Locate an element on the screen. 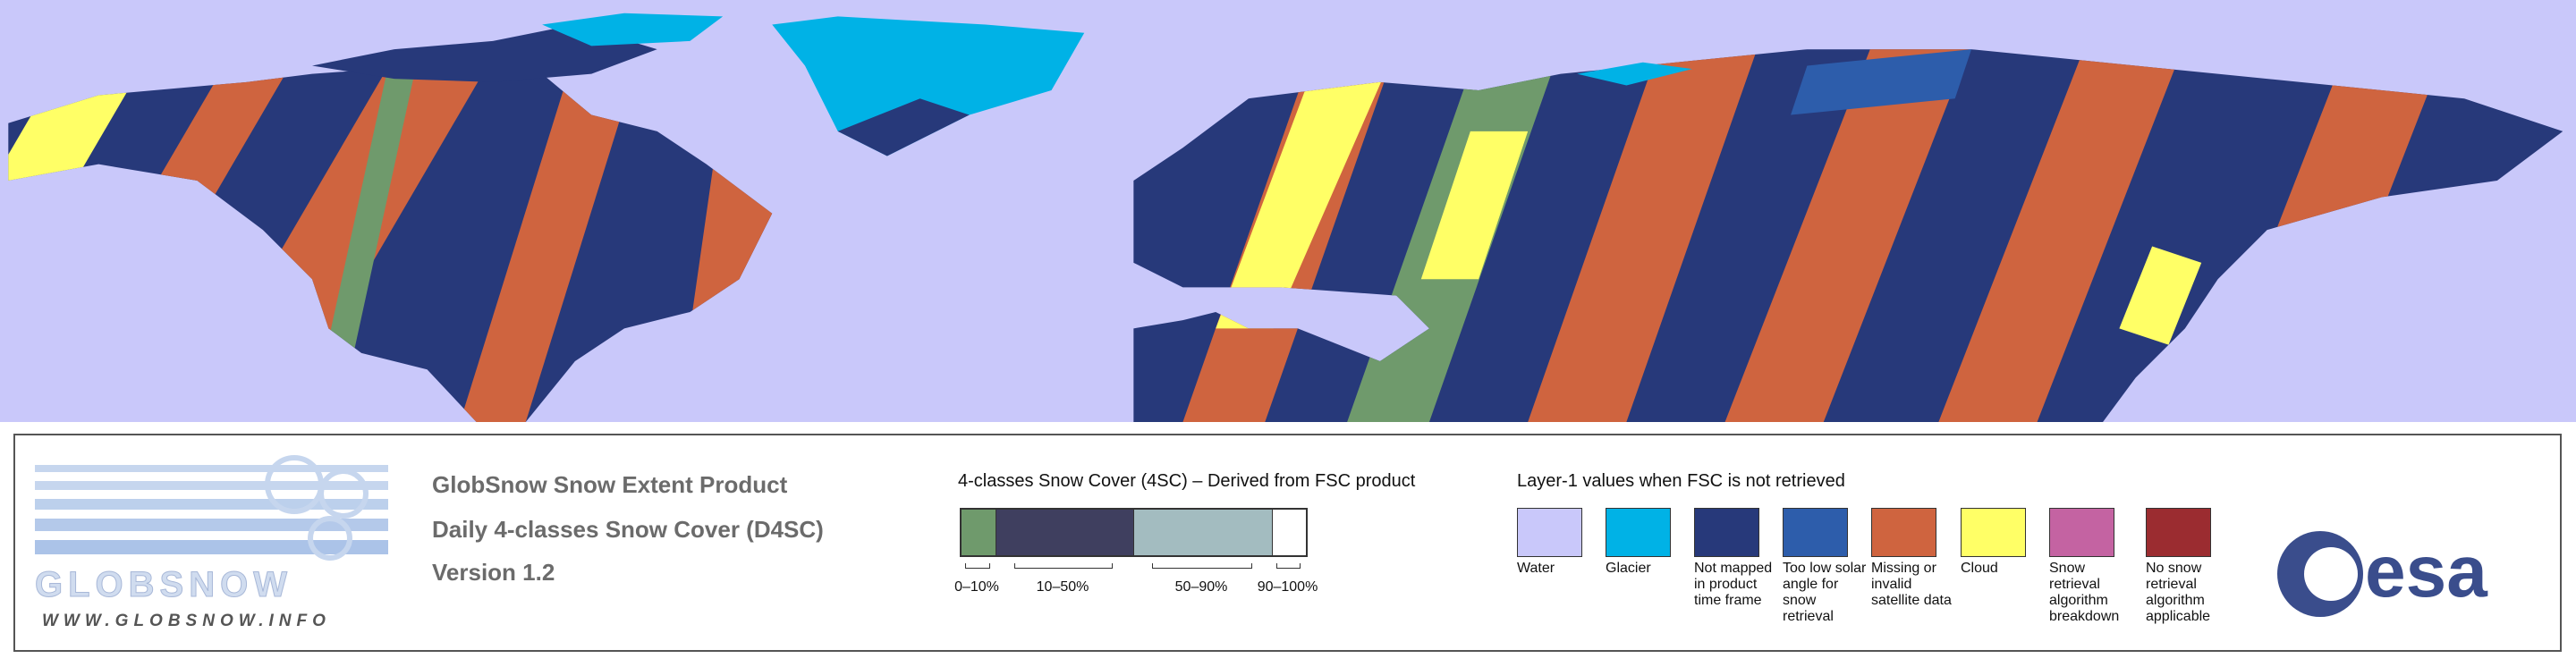 This screenshot has width=2576, height=667. layer1-label: Snow retrieval algorithm breakdown is located at coordinates (2084, 592).